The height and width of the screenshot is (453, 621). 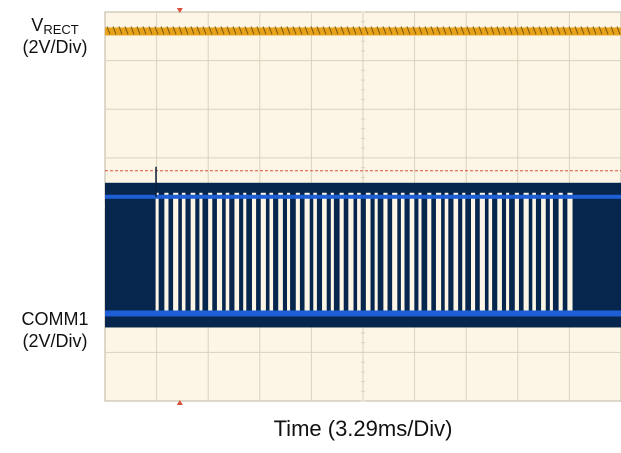 What do you see at coordinates (55, 341) in the screenshot?
I see `ch2-scale: (2V/Div)` at bounding box center [55, 341].